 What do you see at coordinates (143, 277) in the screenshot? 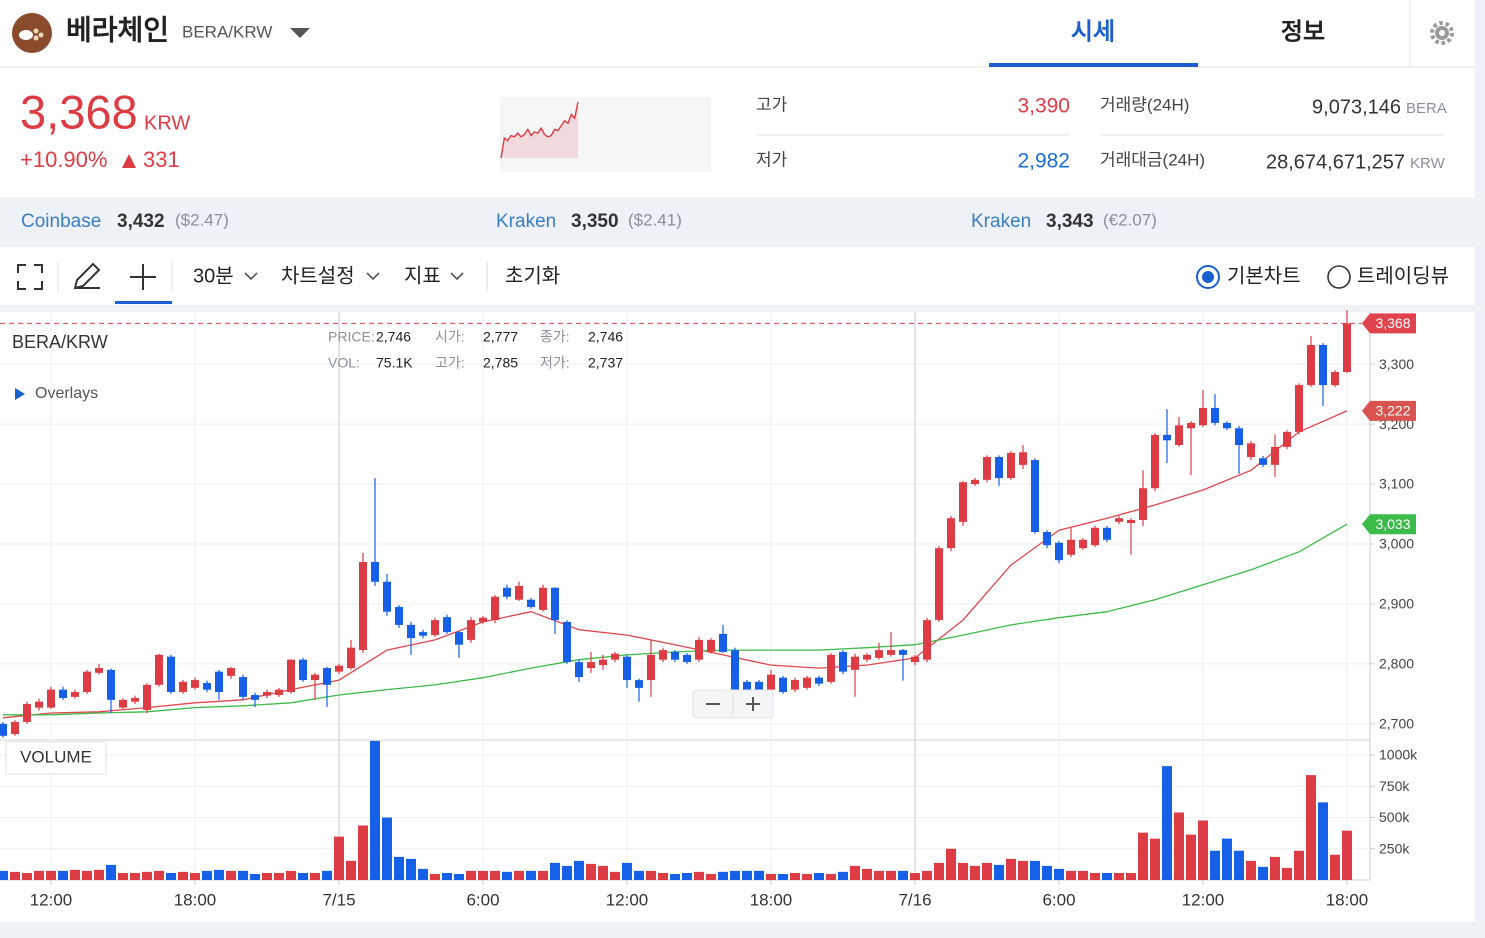
I see `crosshair-button` at bounding box center [143, 277].